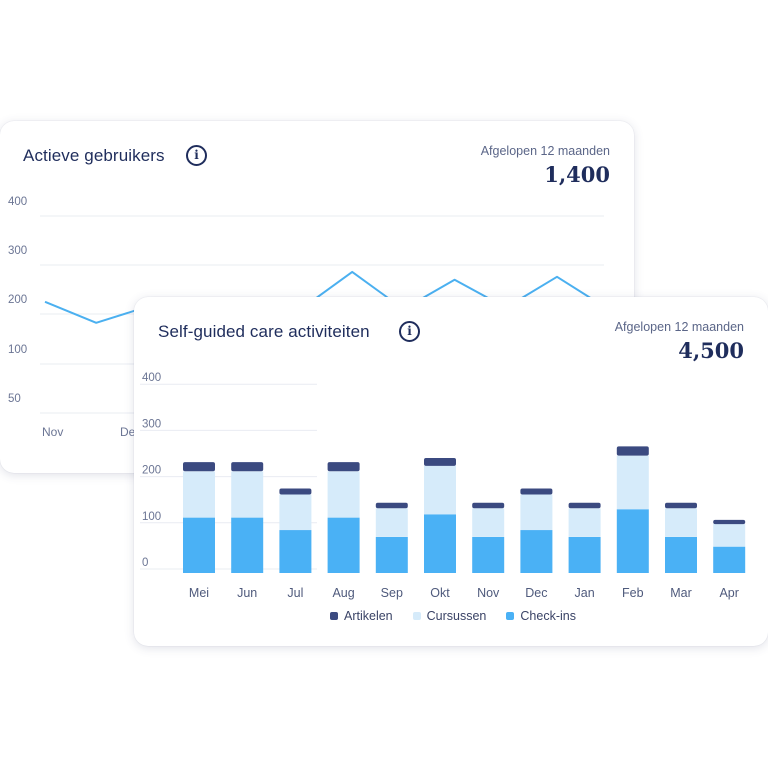 The image size is (768, 768). What do you see at coordinates (440, 593) in the screenshot?
I see `x-tick-label: Okt` at bounding box center [440, 593].